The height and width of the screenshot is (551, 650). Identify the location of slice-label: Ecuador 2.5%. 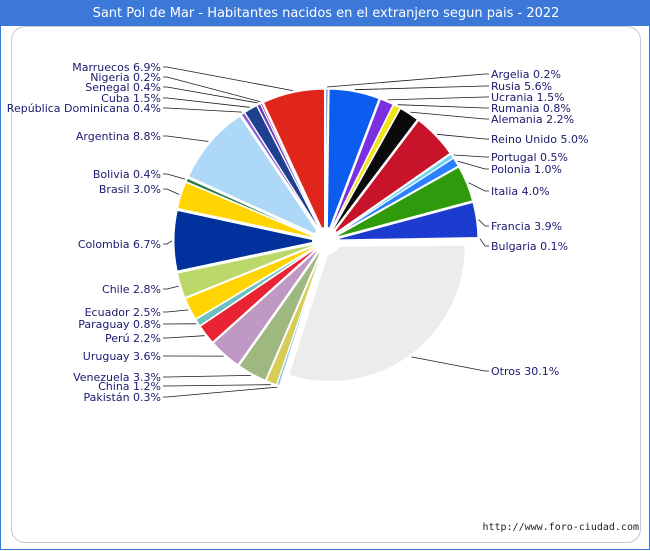
(123, 312).